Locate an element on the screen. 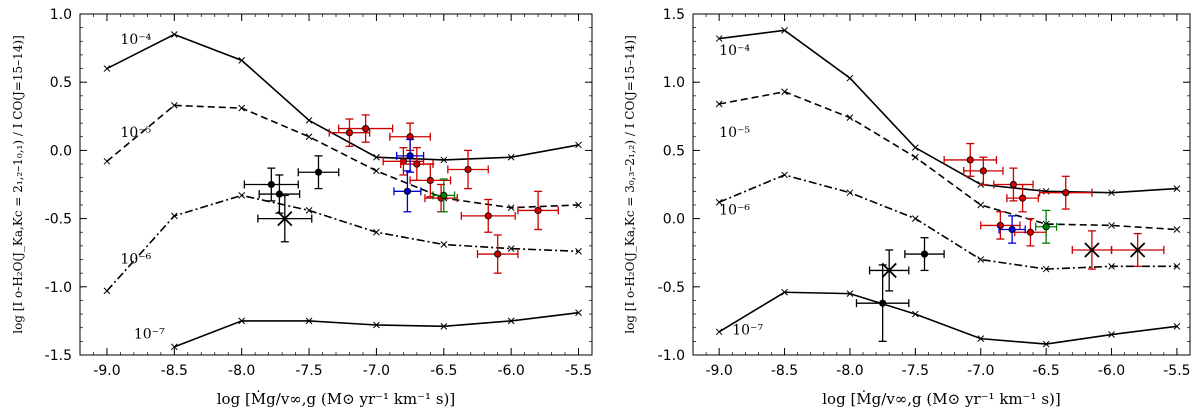 The image size is (1200, 415). y-tick-label: -0.5 is located at coordinates (671, 288).